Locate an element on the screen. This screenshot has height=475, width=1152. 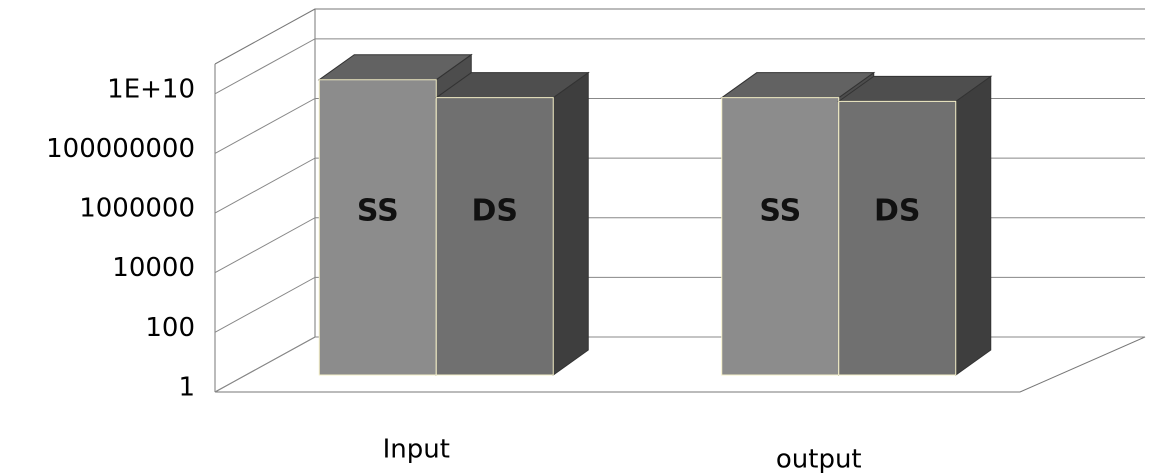
y-tick-label: 100000000 is located at coordinates (120, 149).